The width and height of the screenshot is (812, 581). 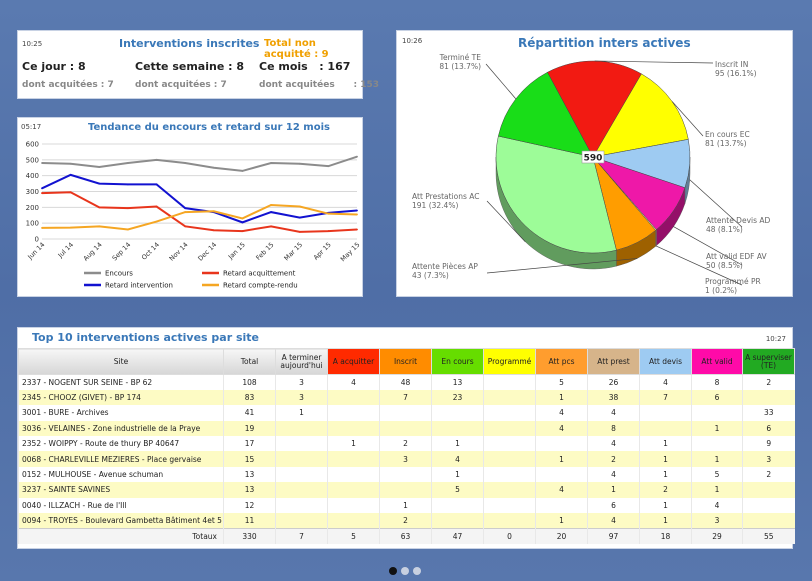 What do you see at coordinates (406, 490) in the screenshot?
I see `table-row: 3237 - SAINTE SAVINES 13 5 4 1 2 1` at bounding box center [406, 490].